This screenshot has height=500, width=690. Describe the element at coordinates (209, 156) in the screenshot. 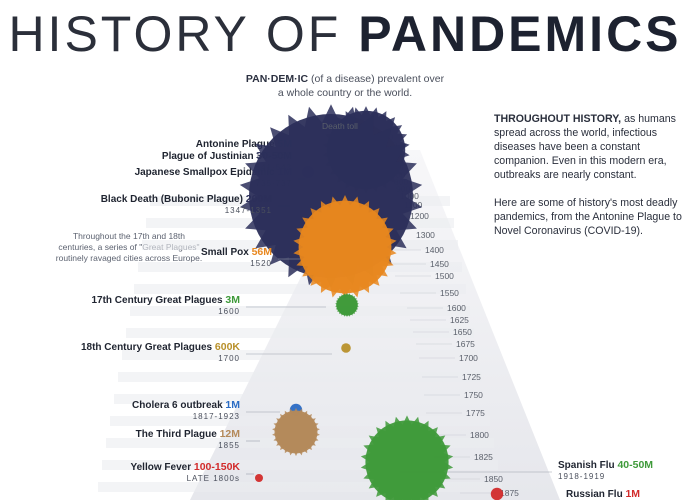

I see `pandemic-name: Plague of Justinian` at that location.